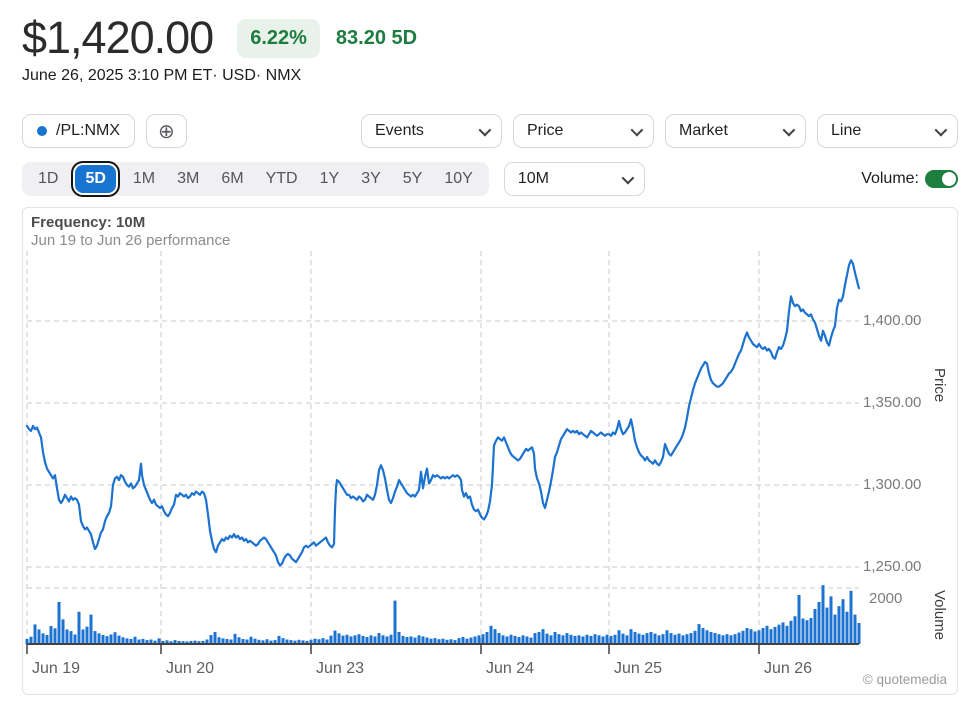  What do you see at coordinates (95, 179) in the screenshot?
I see `range-button-5d: 5D` at bounding box center [95, 179].